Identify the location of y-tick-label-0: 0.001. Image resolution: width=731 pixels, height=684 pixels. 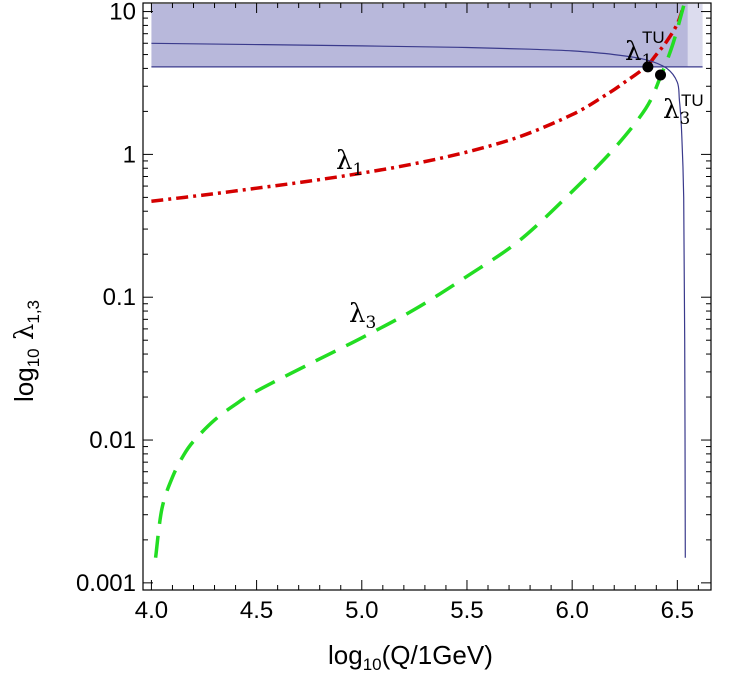
(106, 583).